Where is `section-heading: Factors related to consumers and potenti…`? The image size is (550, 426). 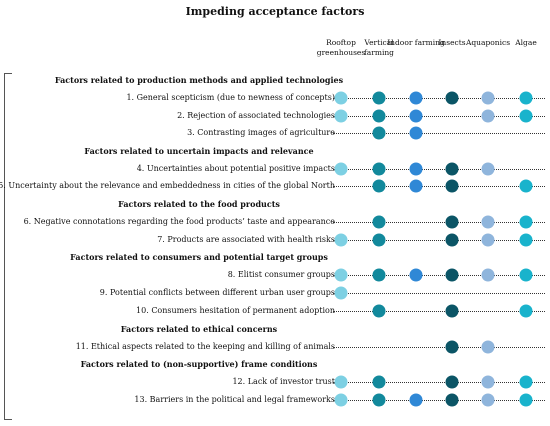 section-heading: Factors related to consumers and potenti… is located at coordinates (199, 257).